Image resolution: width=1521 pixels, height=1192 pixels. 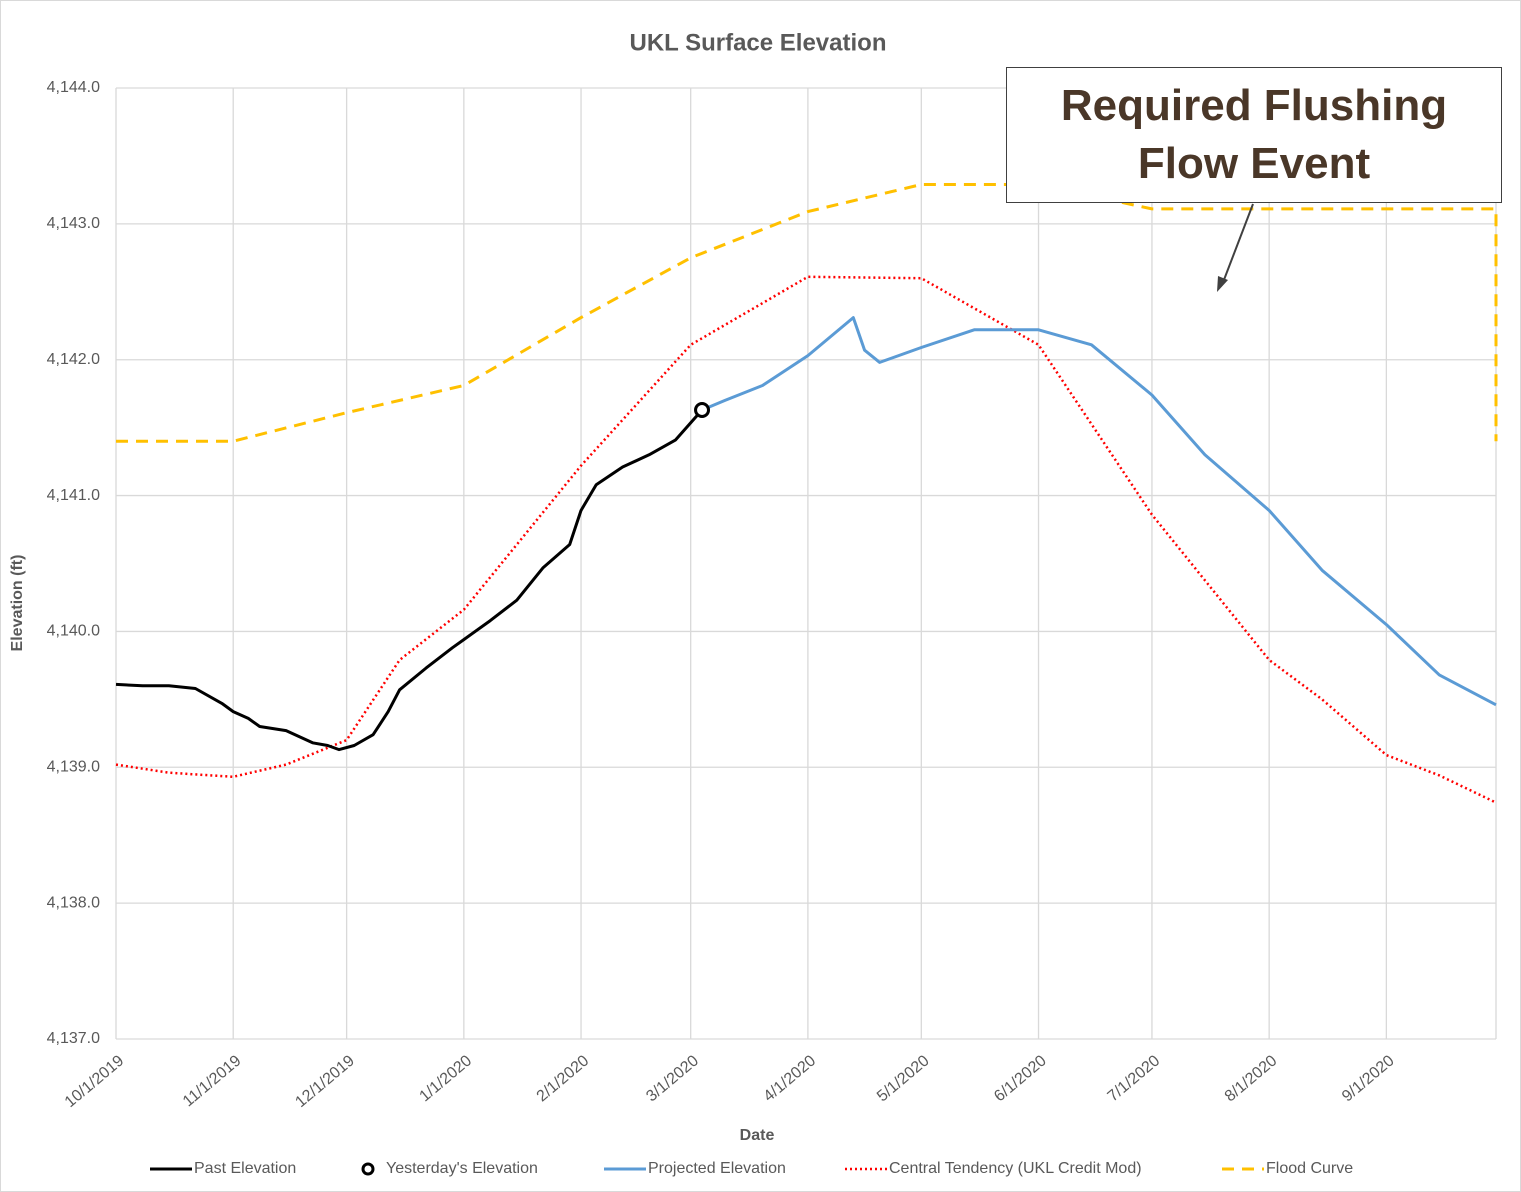 What do you see at coordinates (73, 495) in the screenshot?
I see `y-tick-label: 4,141.0` at bounding box center [73, 495].